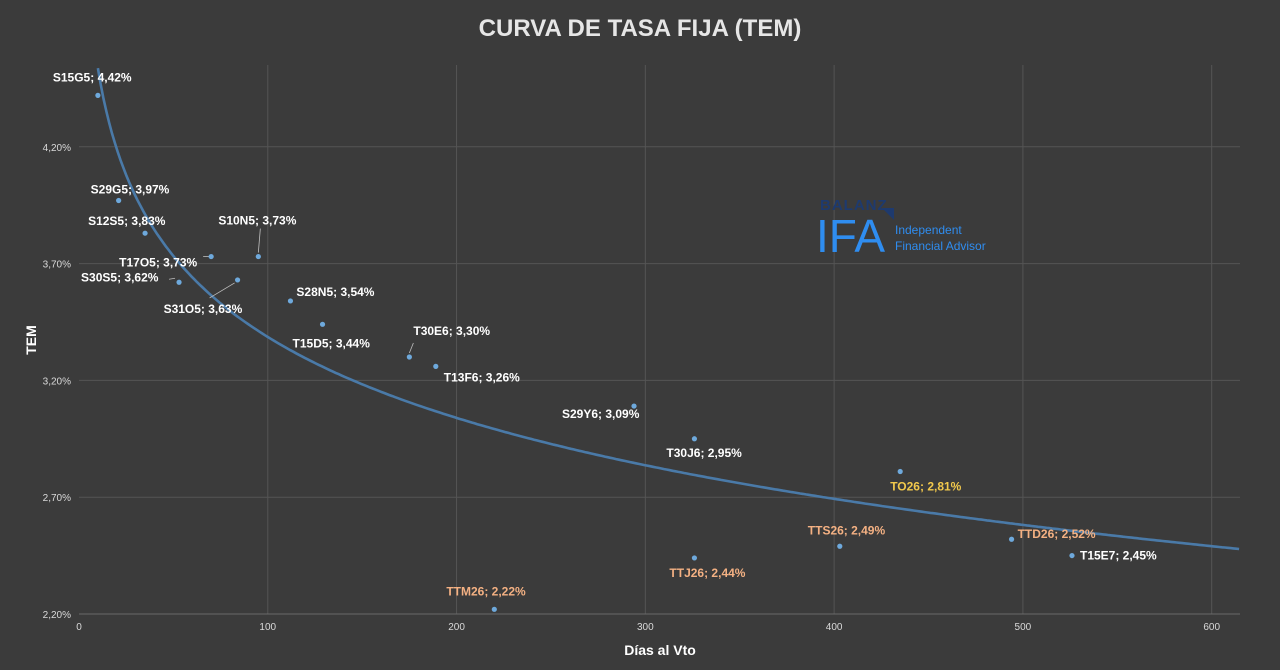 The height and width of the screenshot is (670, 1280). Describe the element at coordinates (456, 627) in the screenshot. I see `x-tick-label: 200` at that location.